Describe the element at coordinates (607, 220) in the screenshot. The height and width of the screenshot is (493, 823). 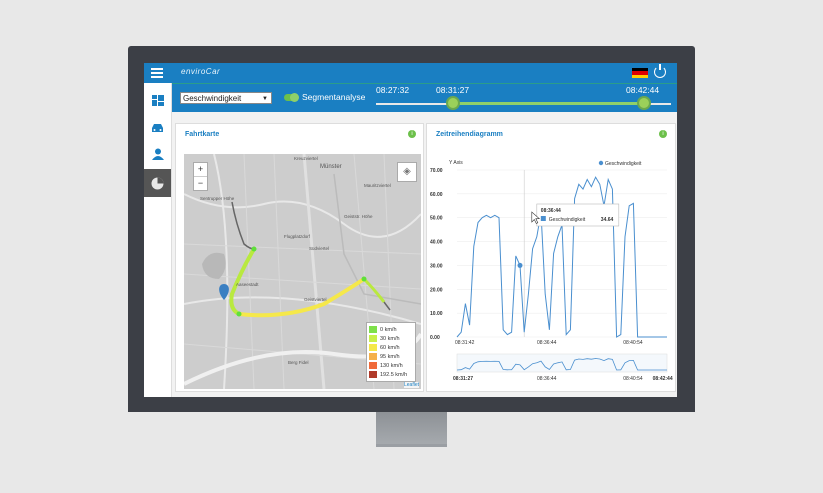
I see `tooltip-value: 34.64` at that location.